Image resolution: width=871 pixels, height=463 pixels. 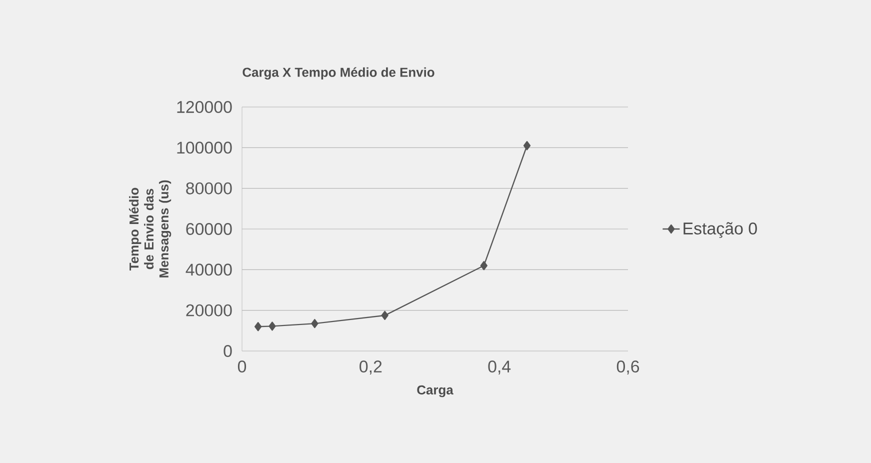 What do you see at coordinates (499, 367) in the screenshot?
I see `x-tick-label: 0,4` at bounding box center [499, 367].